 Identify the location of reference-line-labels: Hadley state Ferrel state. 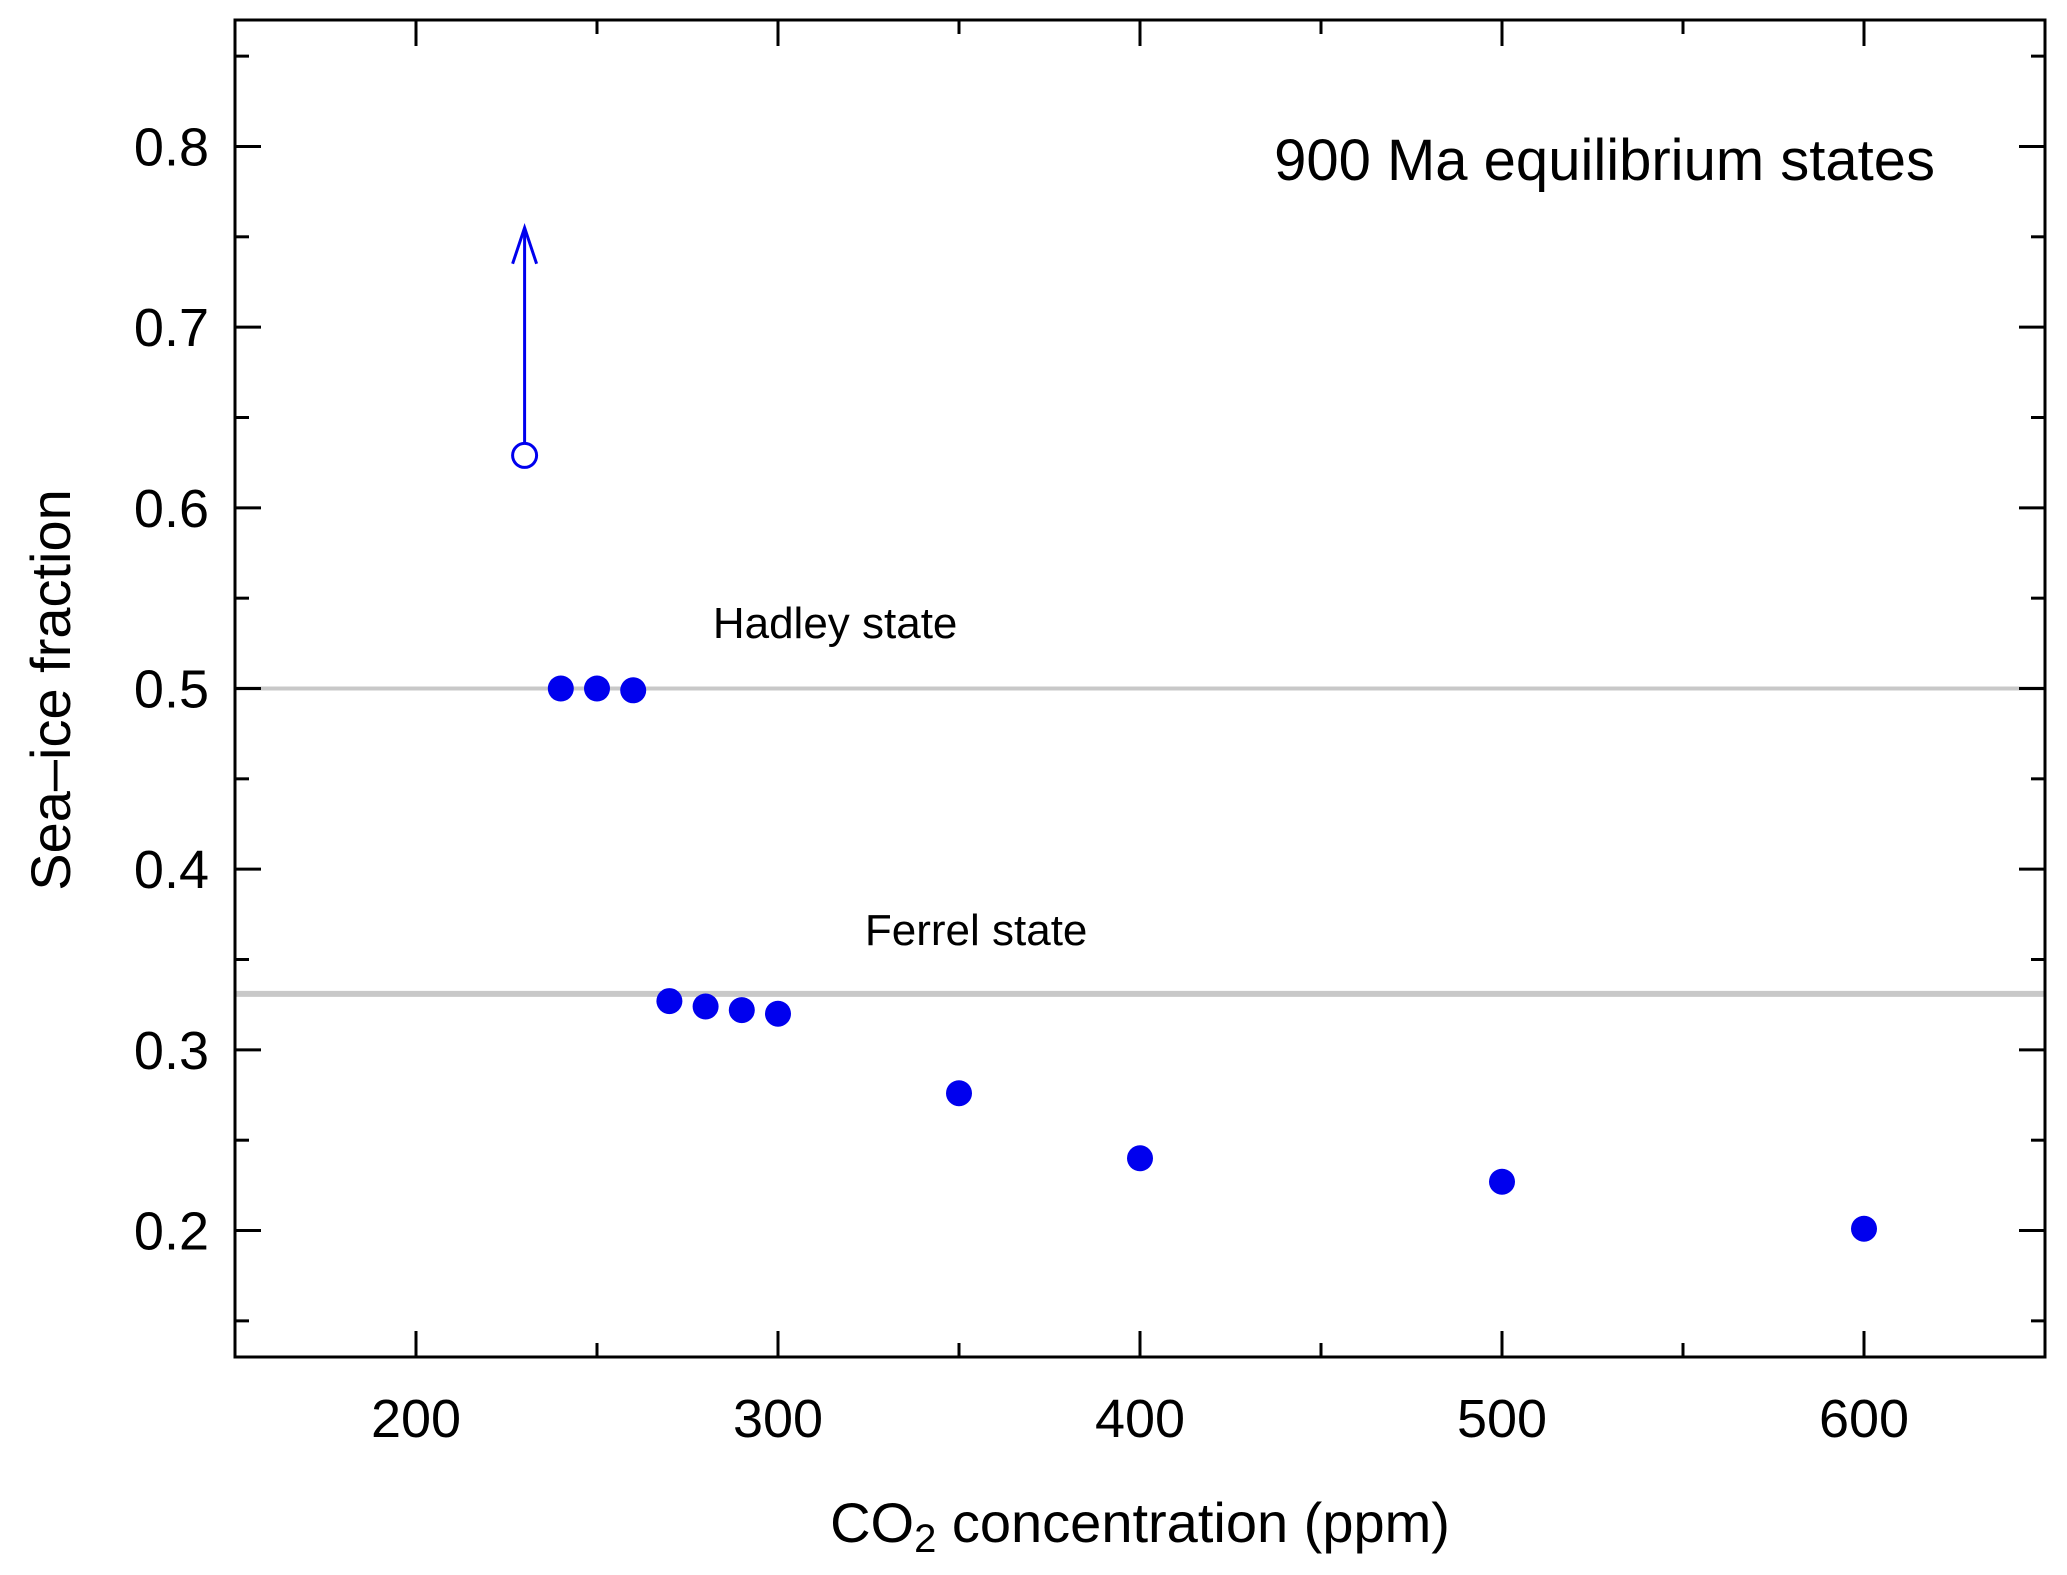
(900, 777).